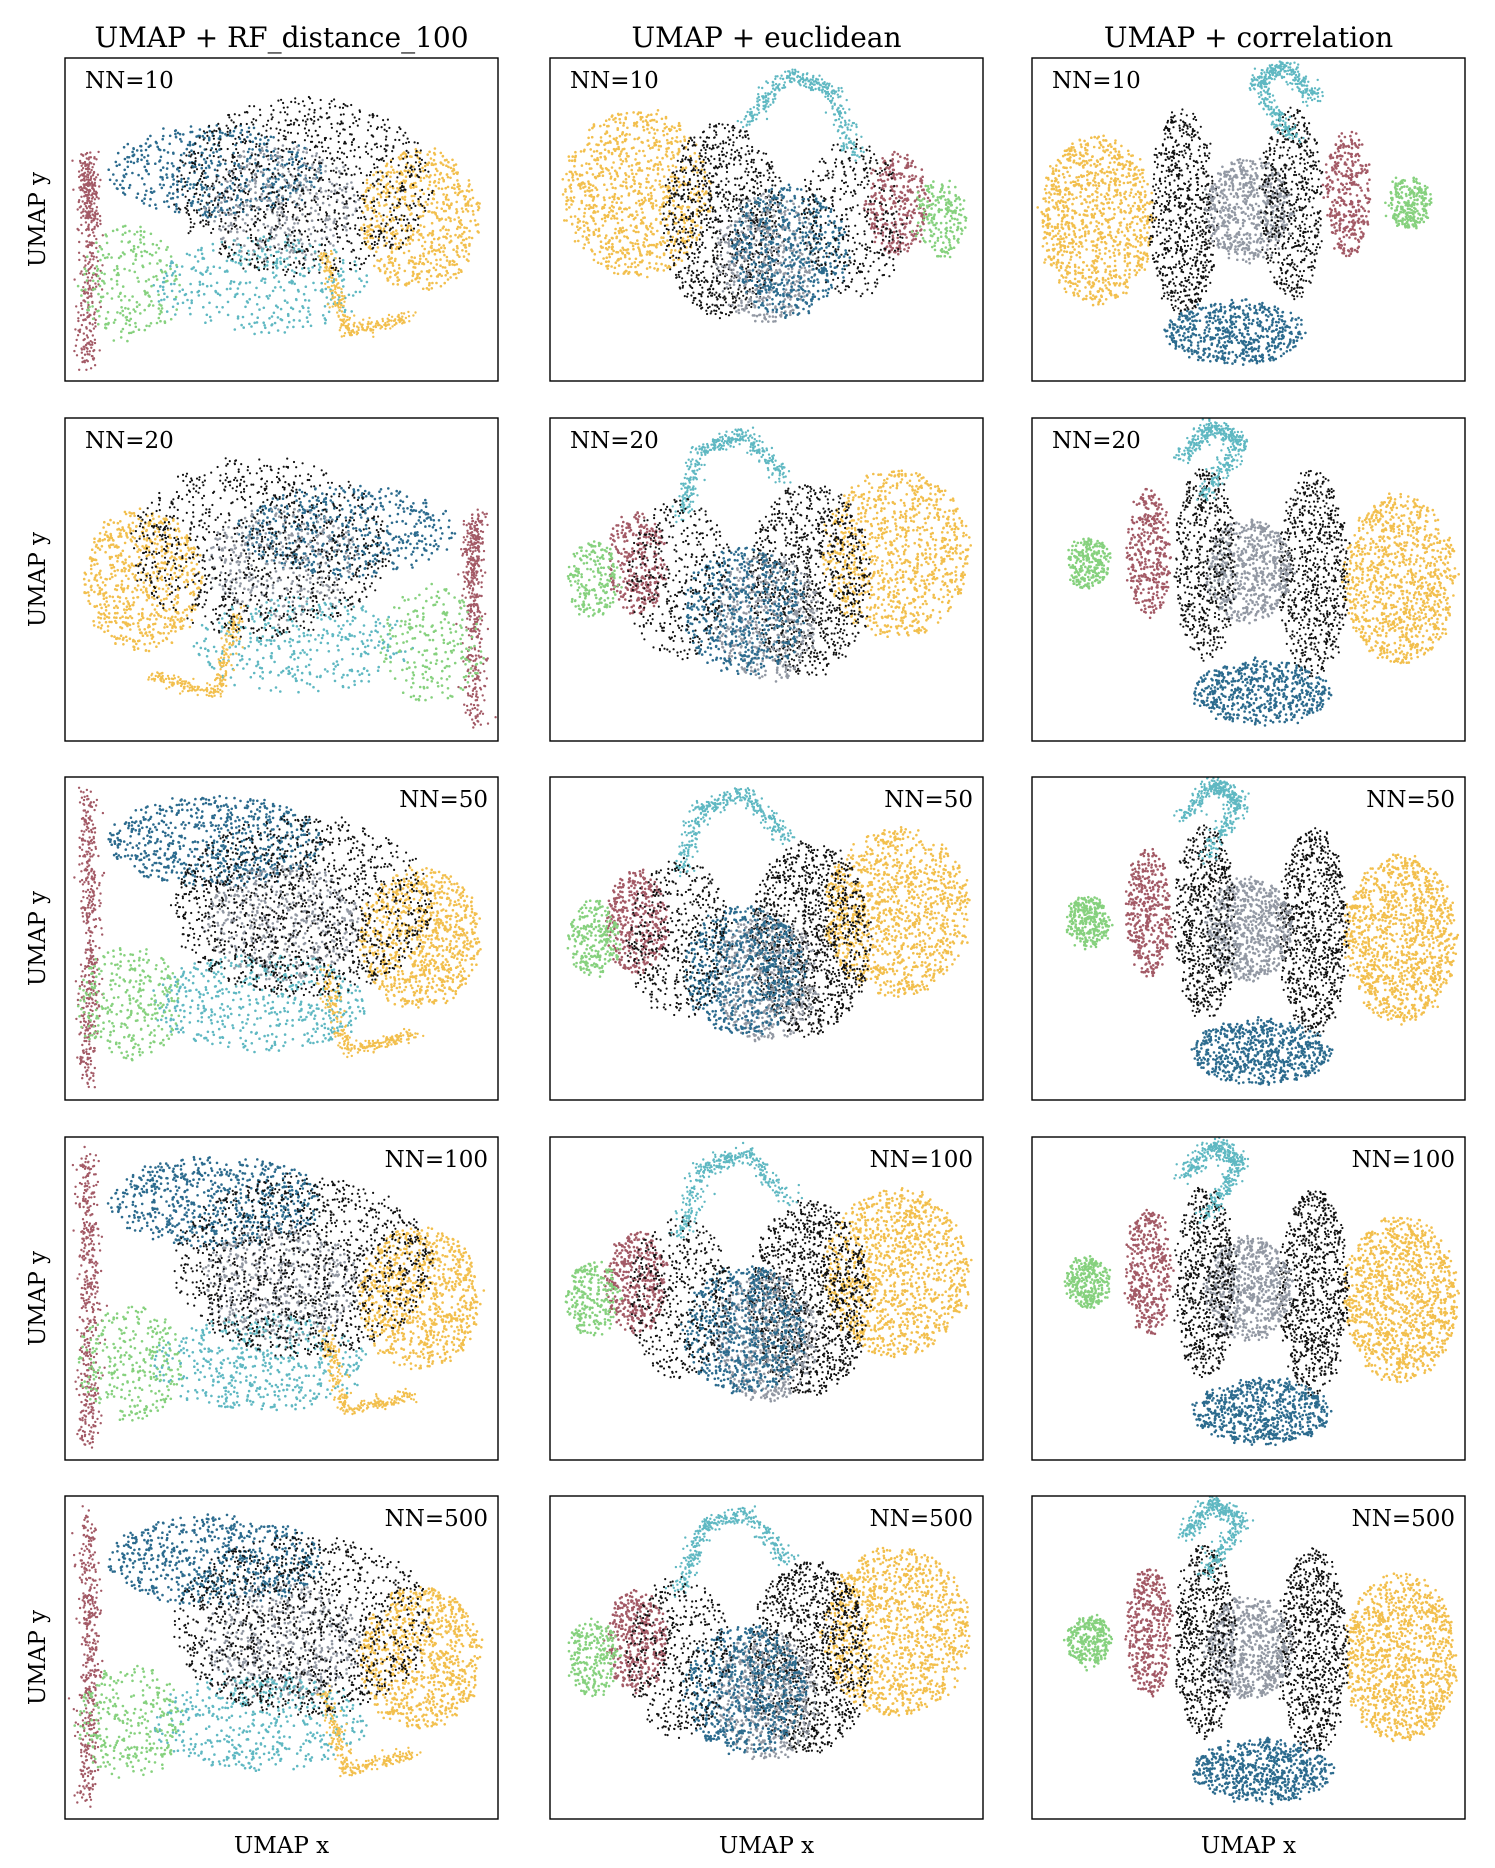 This screenshot has width=1495, height=1868. I want to click on panel-r3-c1: NN=50, so click(281, 938).